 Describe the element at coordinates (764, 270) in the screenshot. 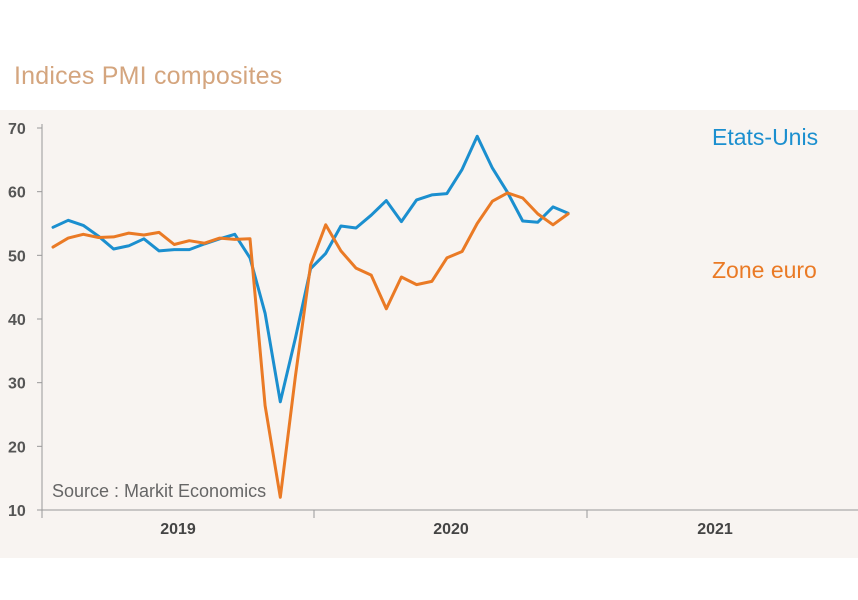

I see `series-label-zone-euro: Zone euro` at that location.